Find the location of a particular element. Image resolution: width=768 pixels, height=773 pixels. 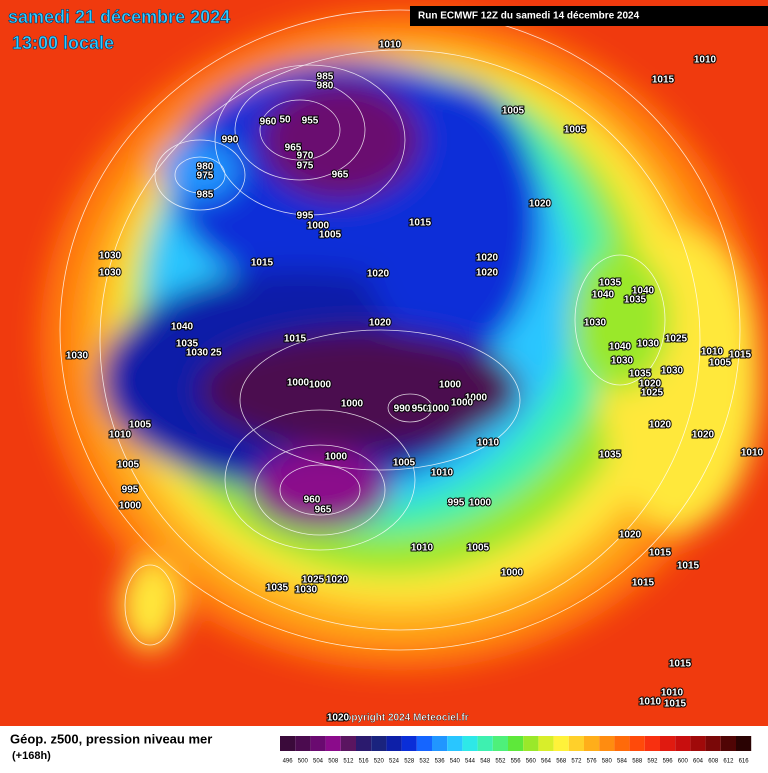

legend-label: 504 is located at coordinates (318, 762).